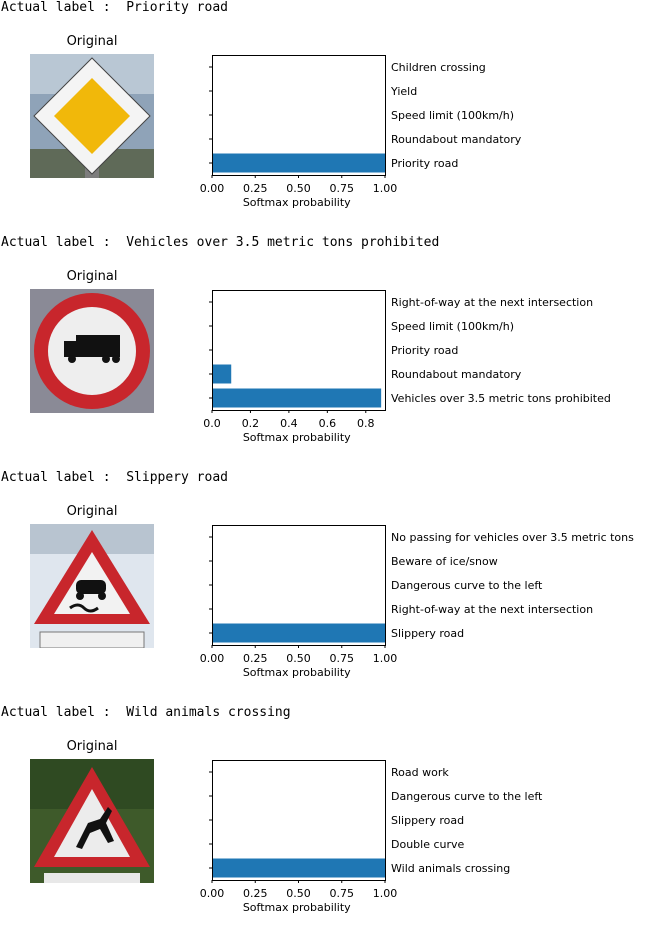 The width and height of the screenshot is (650, 940). Describe the element at coordinates (289, 423) in the screenshot. I see `x-tick-label: 0.4` at that location.